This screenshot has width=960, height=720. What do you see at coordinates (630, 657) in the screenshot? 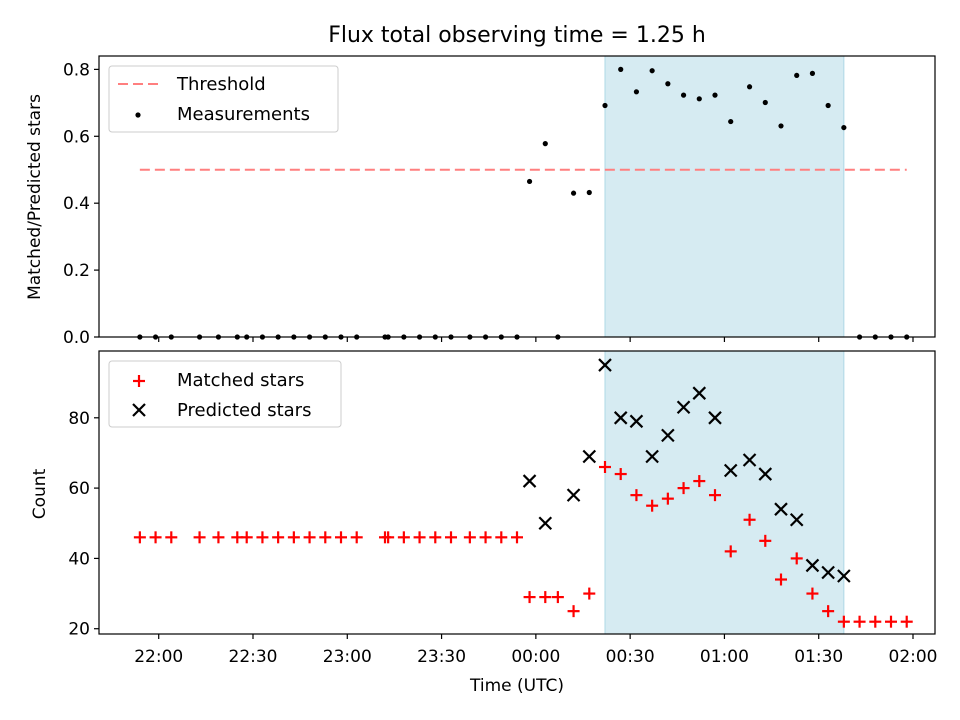
I see `x-tick-label: 00:30` at bounding box center [630, 657].